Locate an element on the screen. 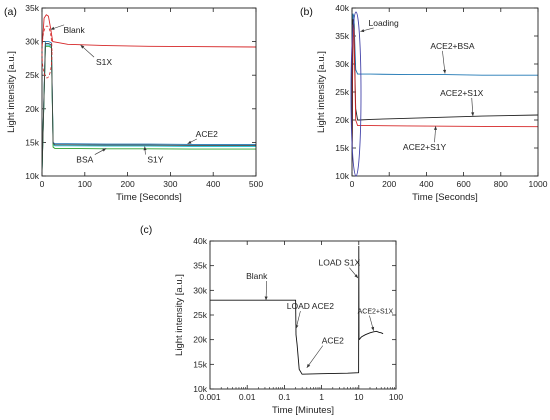 The height and width of the screenshot is (420, 550). annotation-label: ACE2+S1Y is located at coordinates (425, 147).